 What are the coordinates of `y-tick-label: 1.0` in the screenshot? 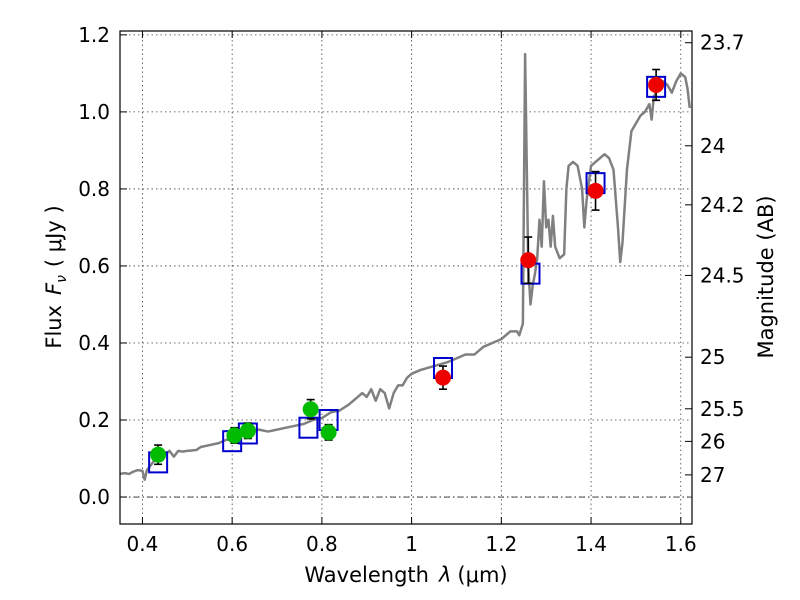 It's located at (94, 112).